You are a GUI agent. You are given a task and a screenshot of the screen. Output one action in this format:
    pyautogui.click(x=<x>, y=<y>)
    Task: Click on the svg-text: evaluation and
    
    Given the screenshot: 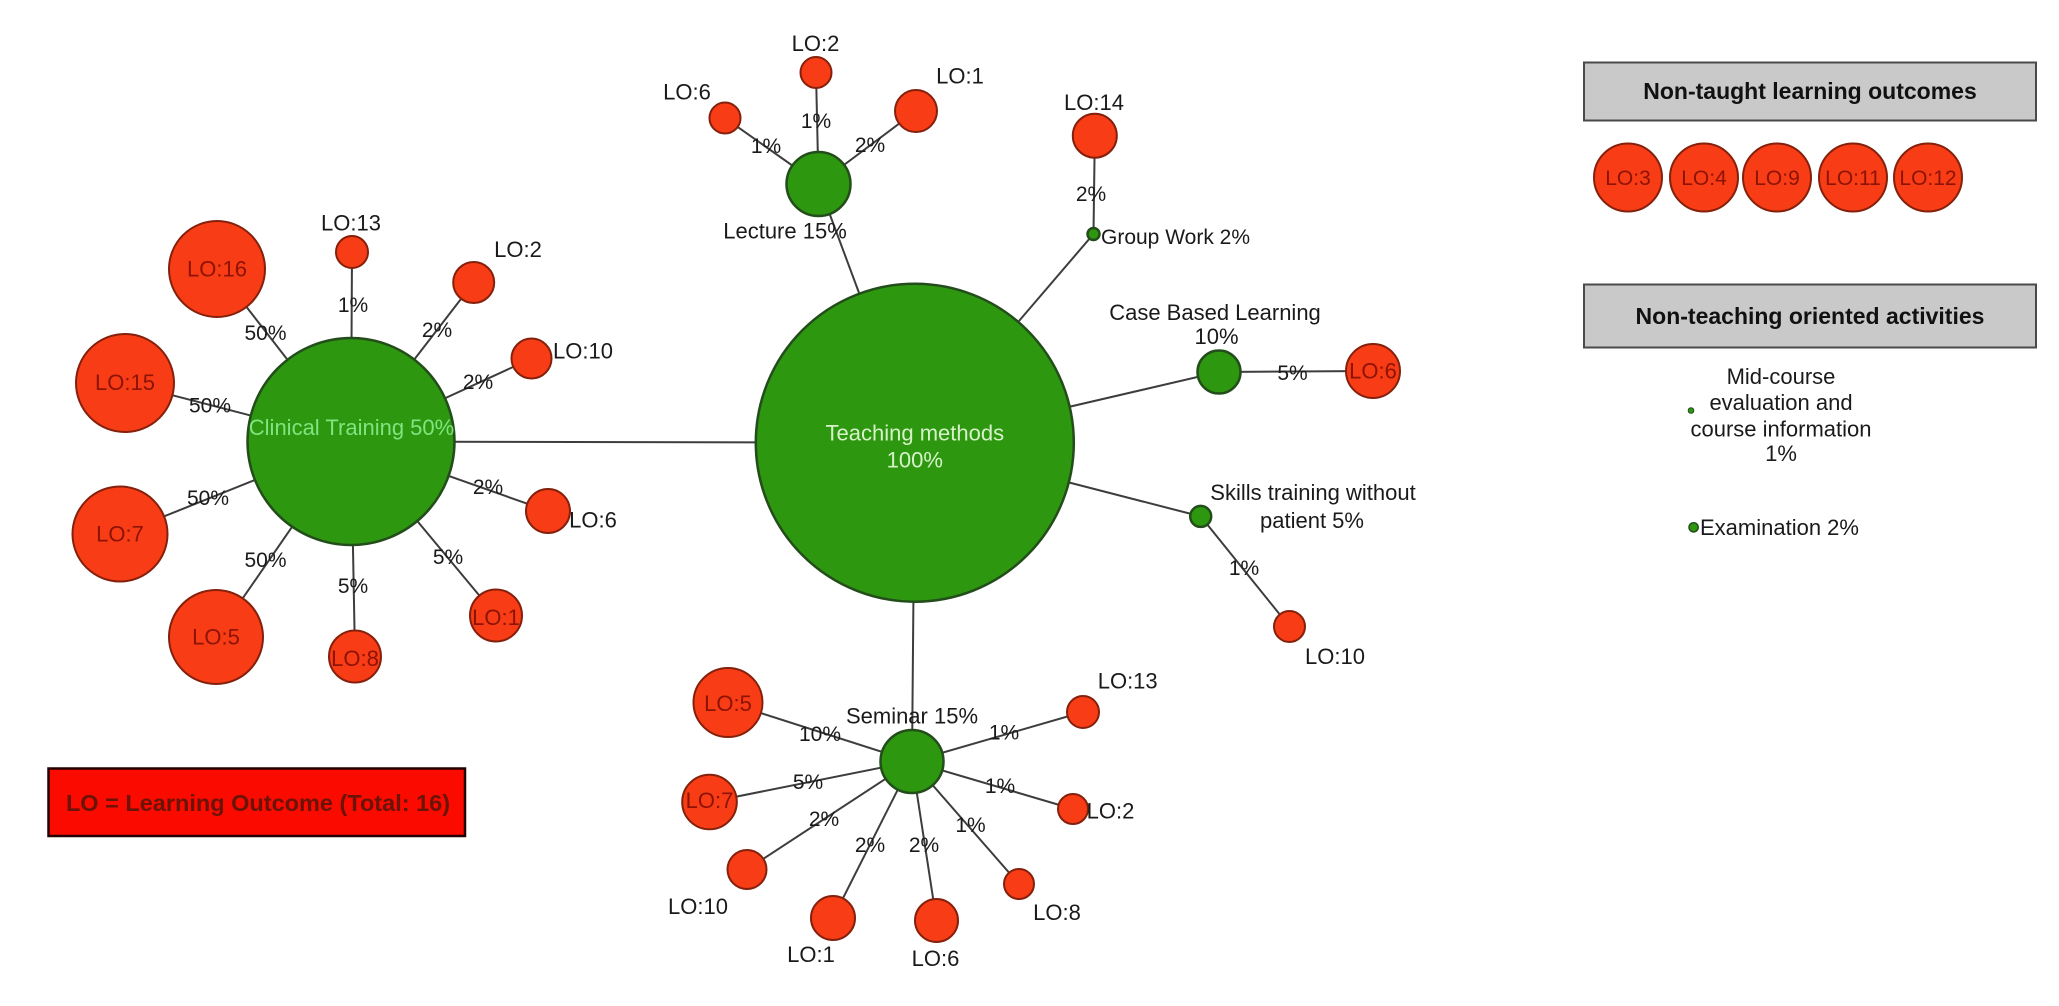 What is the action you would take?
    pyautogui.click(x=1780, y=402)
    